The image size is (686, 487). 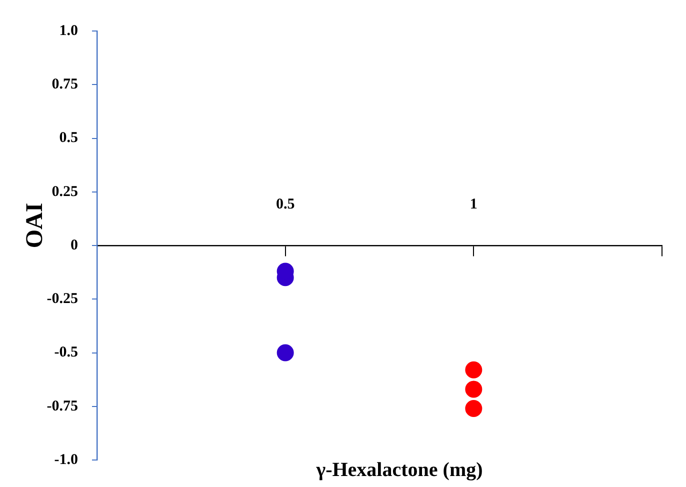 What do you see at coordinates (68, 30) in the screenshot?
I see `y-tick-label: 1.0` at bounding box center [68, 30].